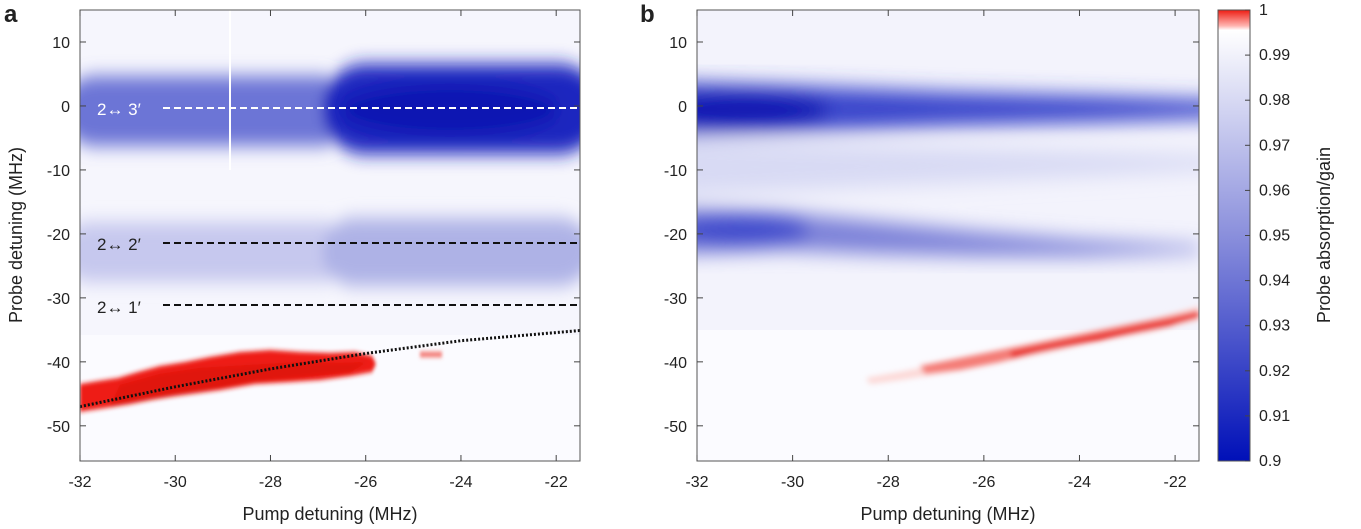  Describe the element at coordinates (763, 110) in the screenshot. I see `panel-b-band-0-core` at that location.